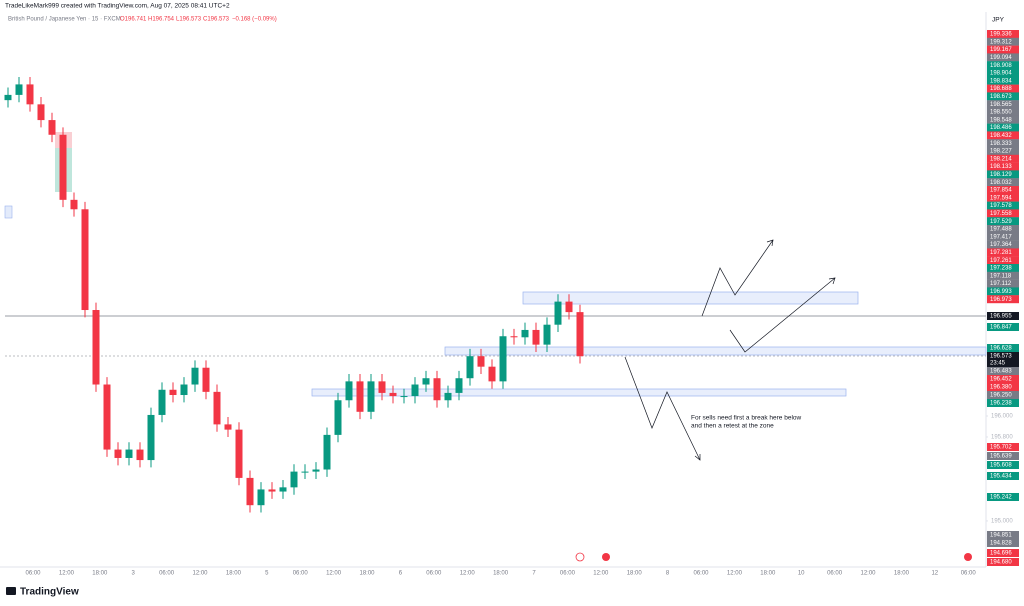  Describe the element at coordinates (1001, 276) in the screenshot. I see `price-label: 197.118` at that location.